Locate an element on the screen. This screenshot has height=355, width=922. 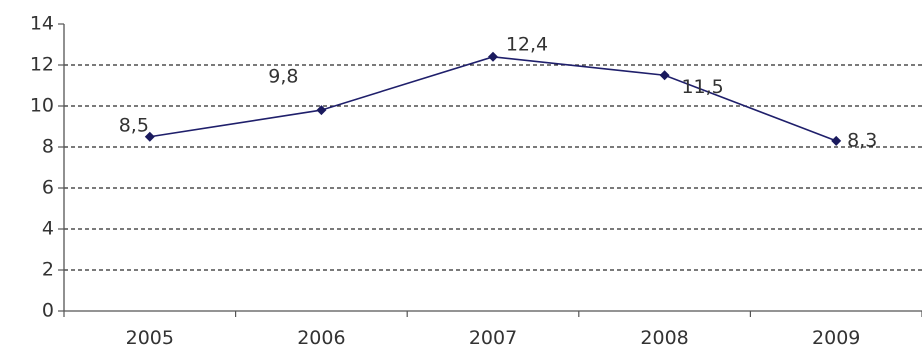
y-tick-label: 6 is located at coordinates (48, 188).